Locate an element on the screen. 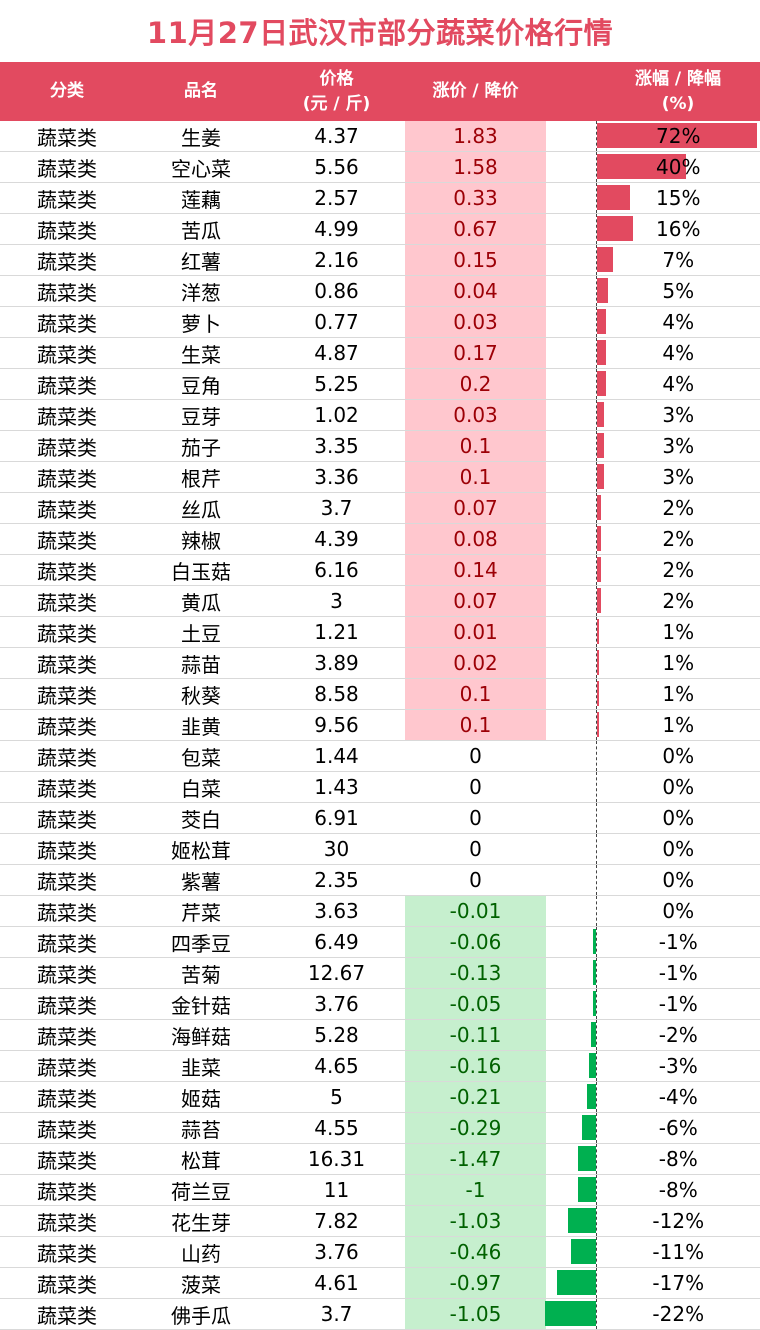 This screenshot has width=760, height=1330. table-row: 蔬菜类 根芹 3.36 0.1 3% is located at coordinates (380, 477).